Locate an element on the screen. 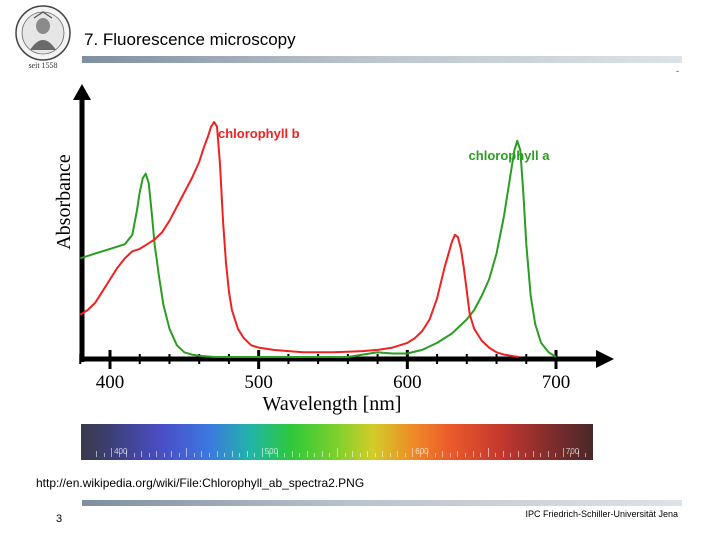  footer-divider is located at coordinates (382, 503).